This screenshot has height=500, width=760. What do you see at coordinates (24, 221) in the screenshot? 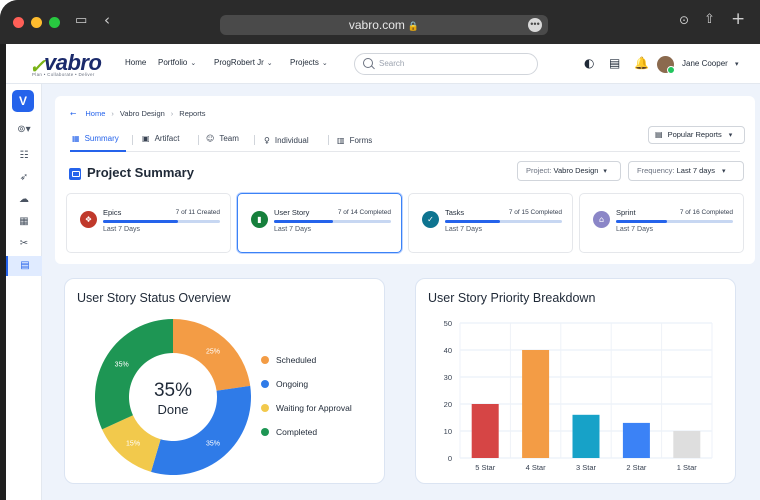
I see `calendar-icon: ▦` at bounding box center [24, 221].